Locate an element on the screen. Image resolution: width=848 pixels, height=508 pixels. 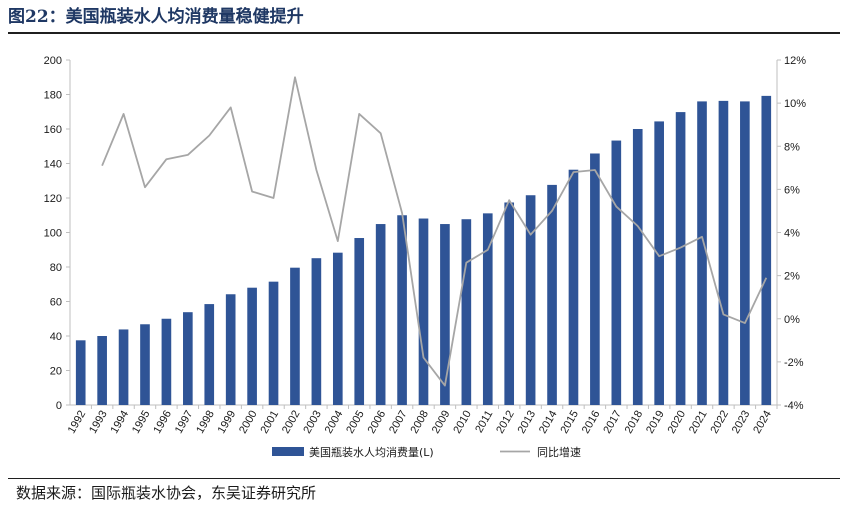
x-tick-label: 1997 is located at coordinates (184, 422).